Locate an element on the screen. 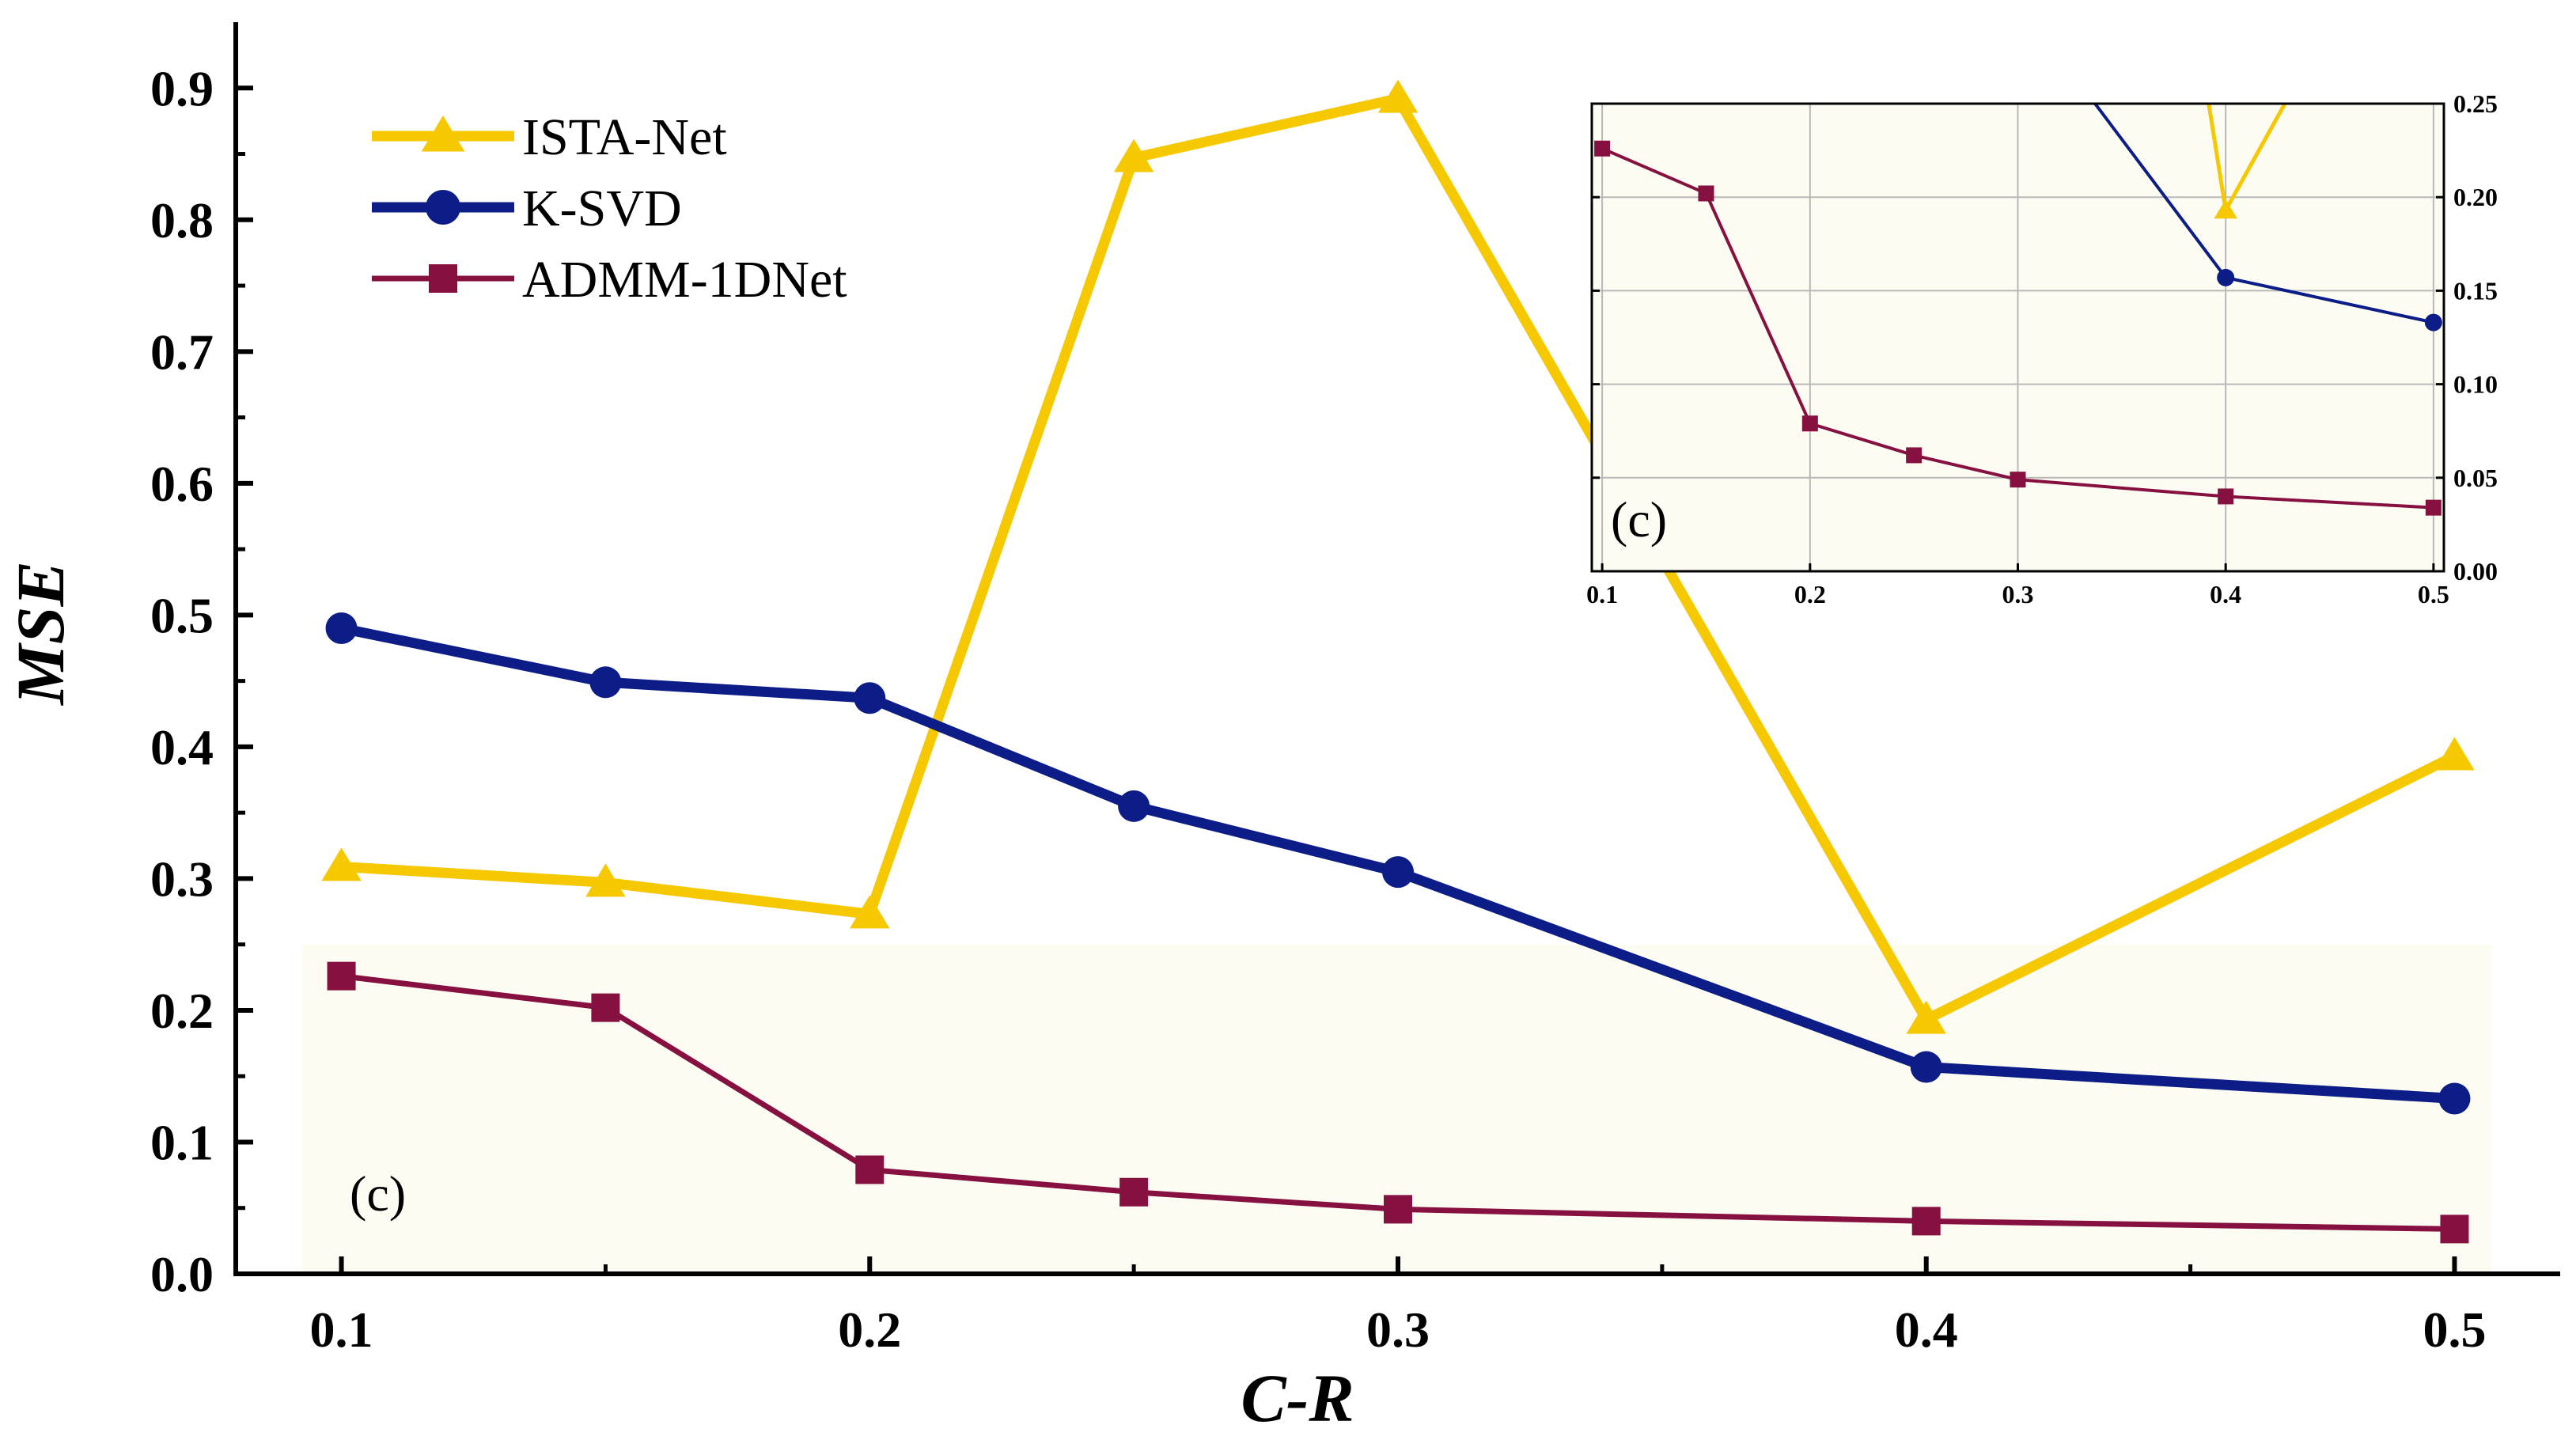 The image size is (2576, 1440). inset-x-tick-label: 0.3 is located at coordinates (2018, 594).